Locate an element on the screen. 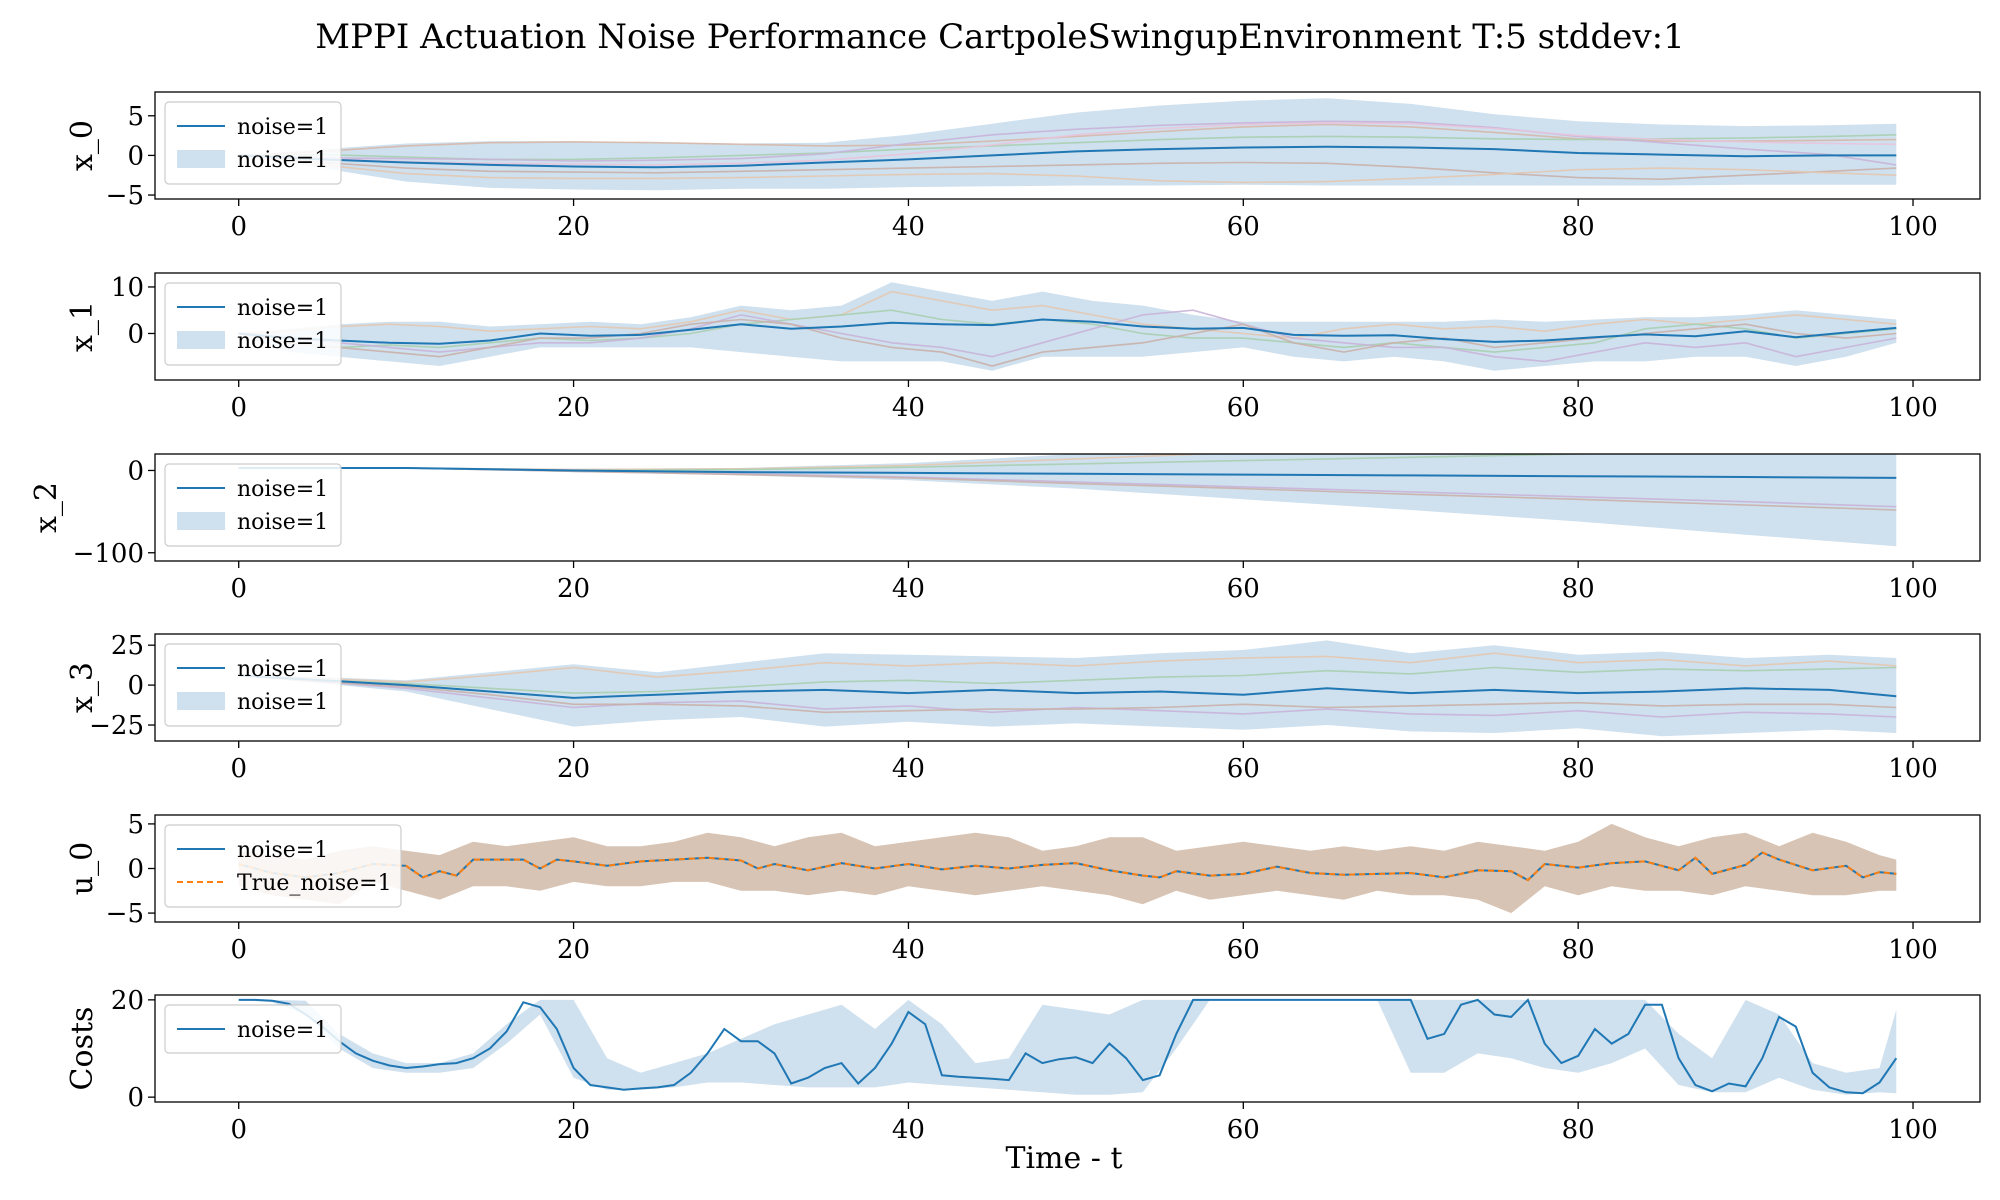 Image resolution: width=2000 pixels, height=1200 pixels. y-axis-label: x_0 is located at coordinates (82, 145).